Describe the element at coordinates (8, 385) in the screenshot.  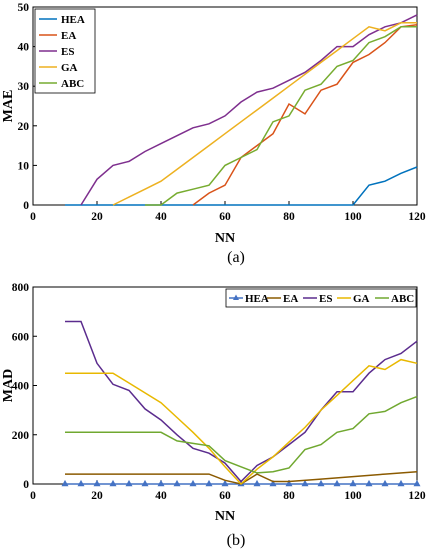
I see `y-axis-label: MAD` at that location.